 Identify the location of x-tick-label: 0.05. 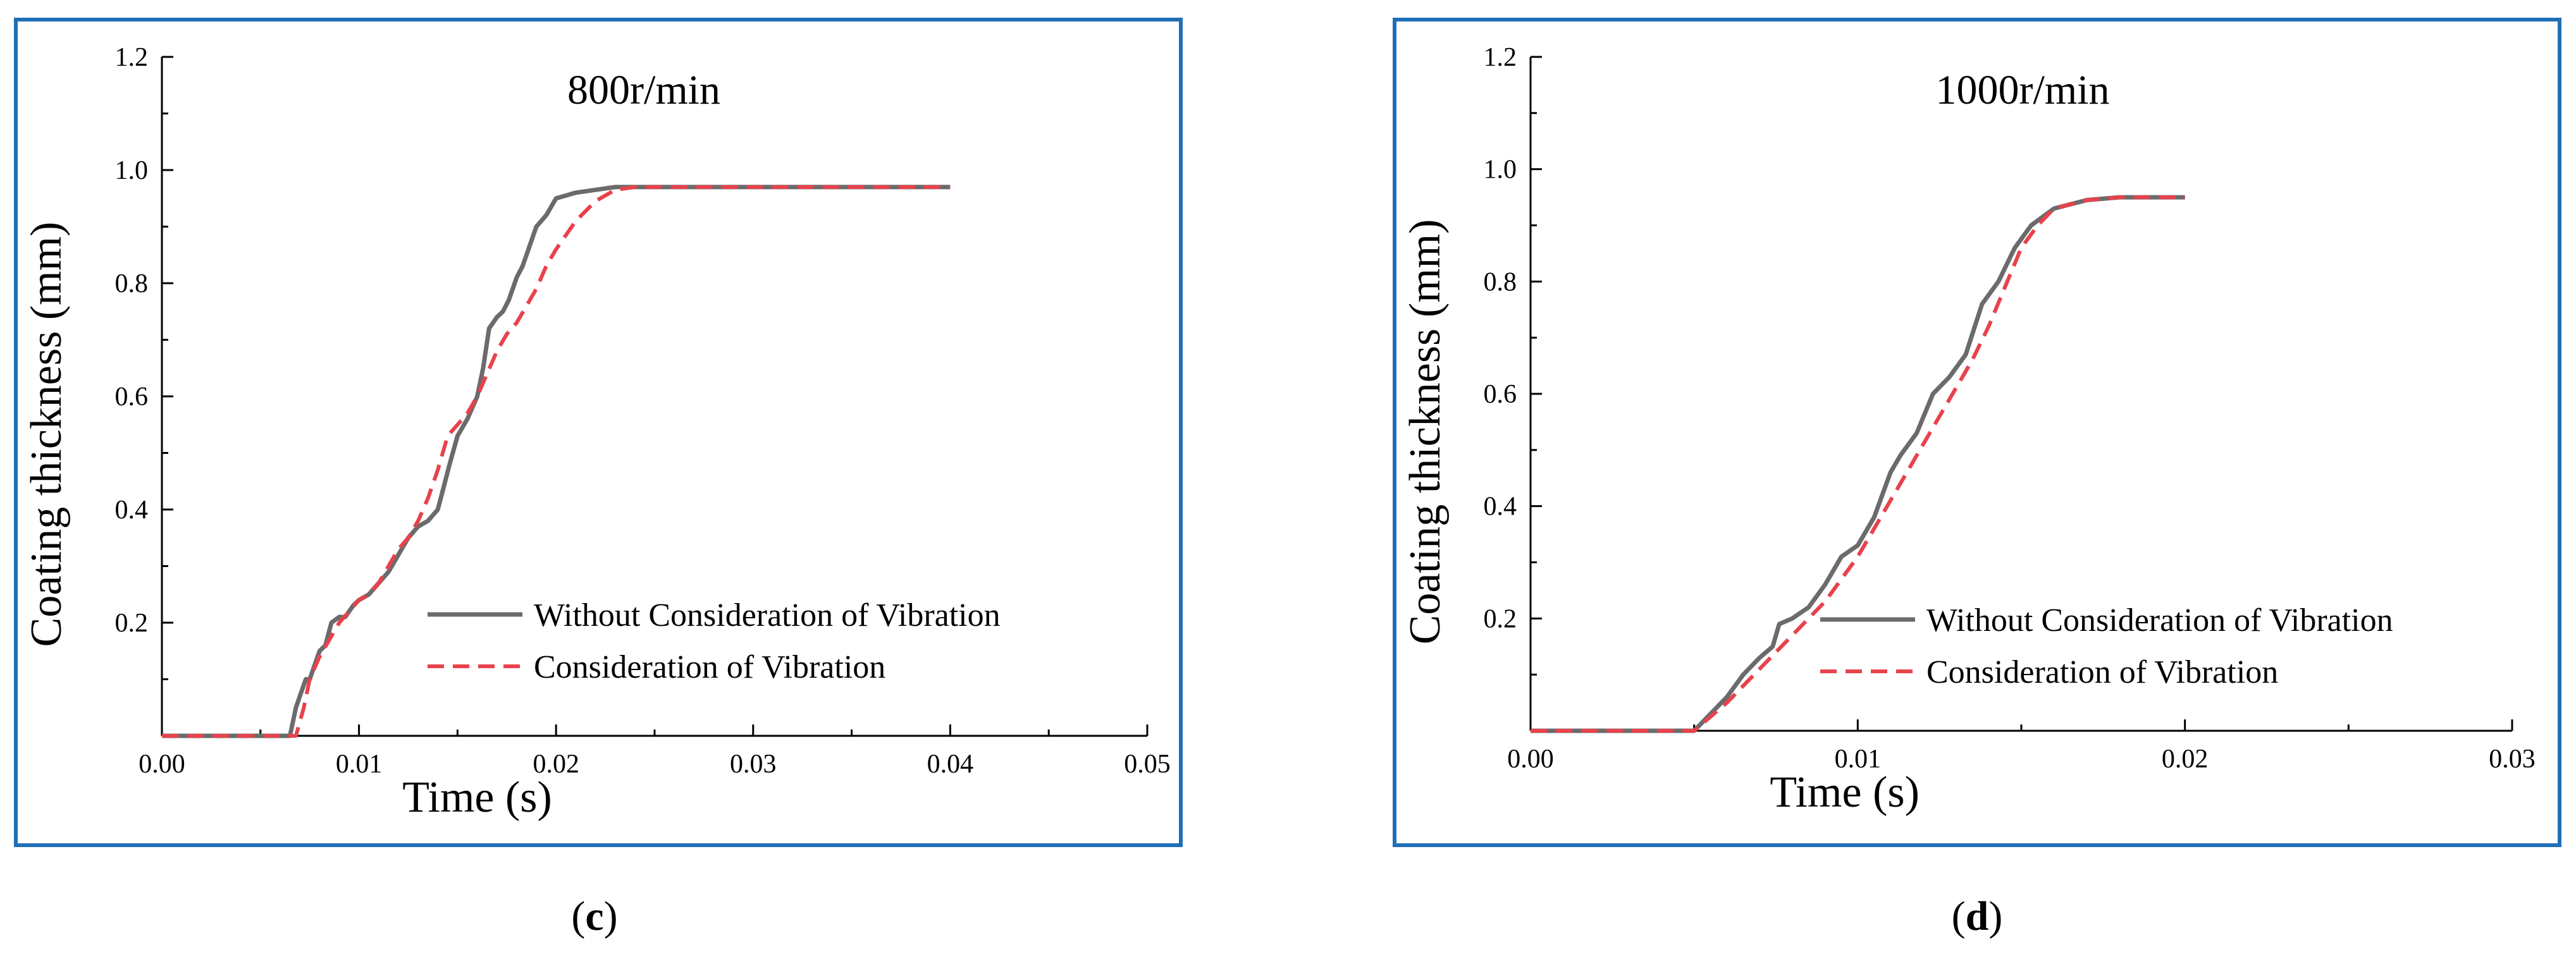
(1147, 764).